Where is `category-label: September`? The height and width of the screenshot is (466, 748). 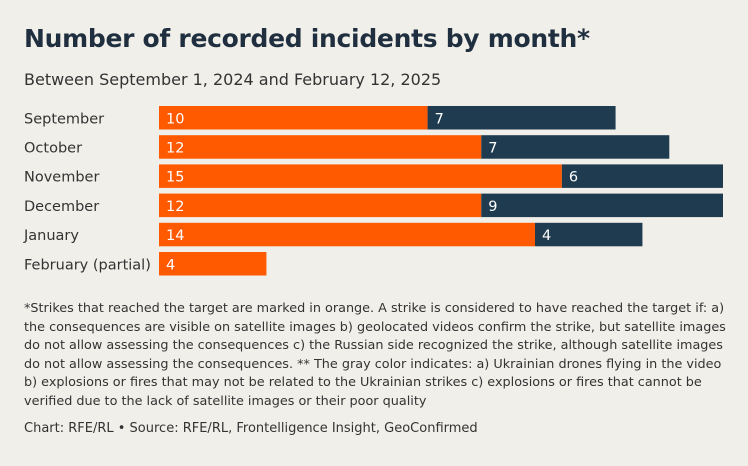 category-label: September is located at coordinates (64, 119).